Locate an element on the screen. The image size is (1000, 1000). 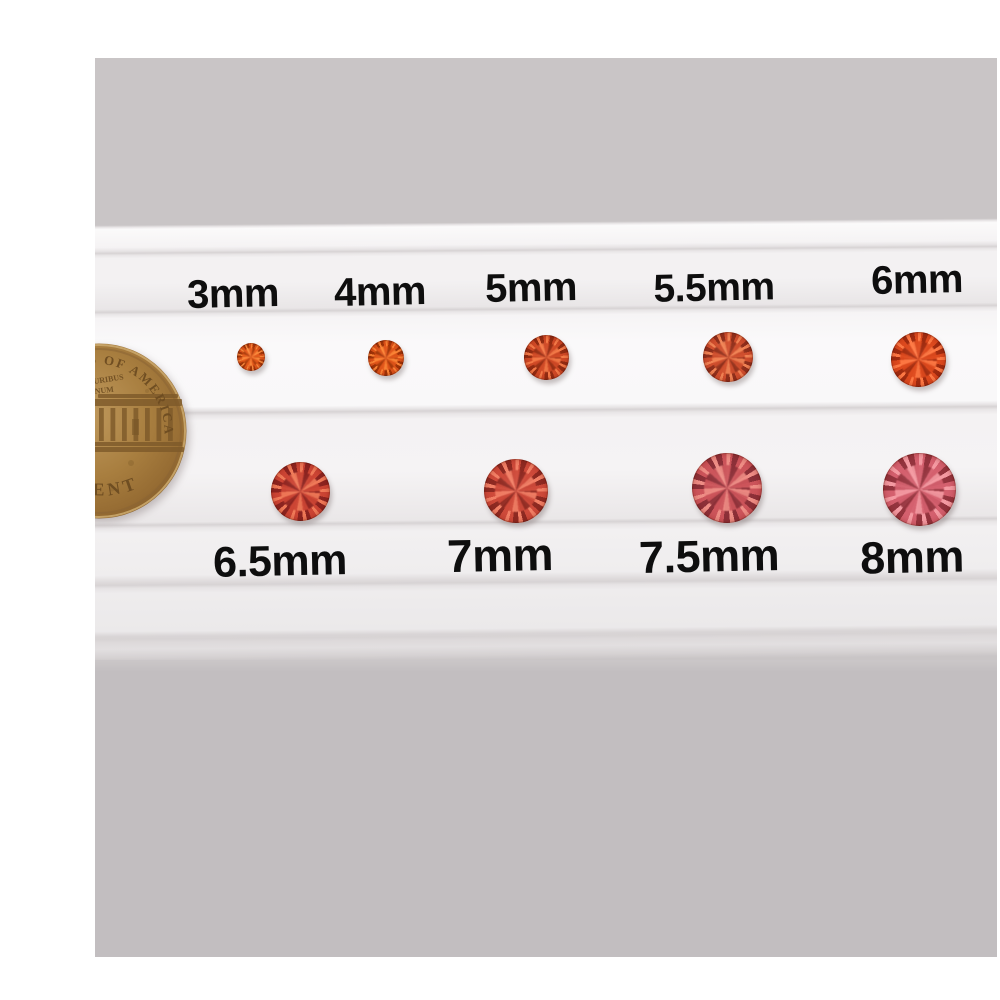
gem-4mm is located at coordinates (386, 358).